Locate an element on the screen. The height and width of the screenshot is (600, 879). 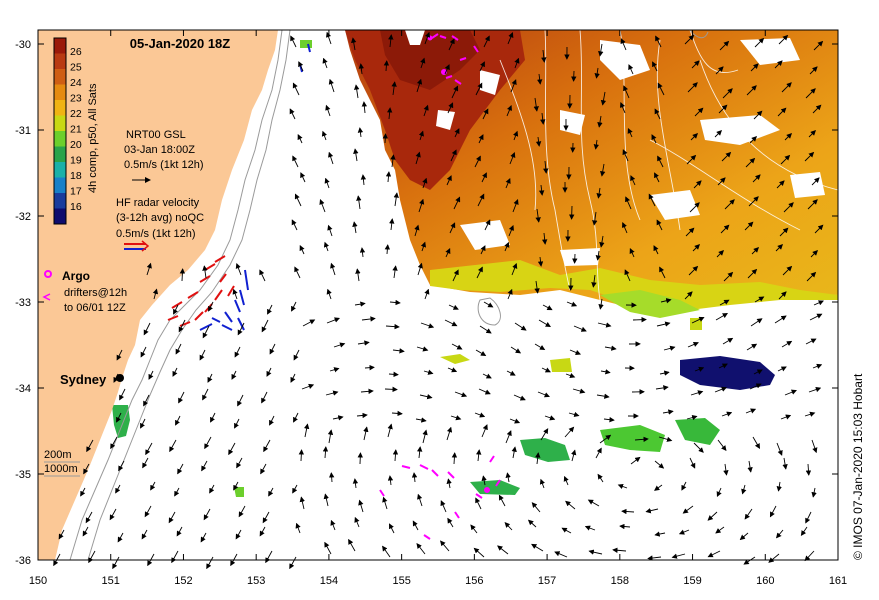
y-tick-label: -34 is located at coordinates (23, 389).